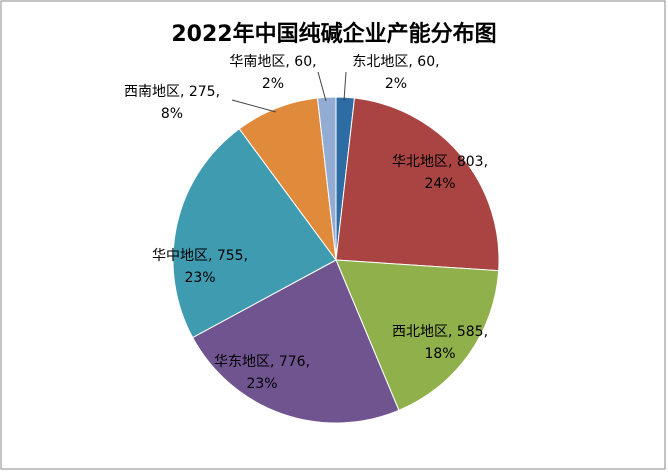  I want to click on data-label: 西北地区, 585,, so click(440, 332).